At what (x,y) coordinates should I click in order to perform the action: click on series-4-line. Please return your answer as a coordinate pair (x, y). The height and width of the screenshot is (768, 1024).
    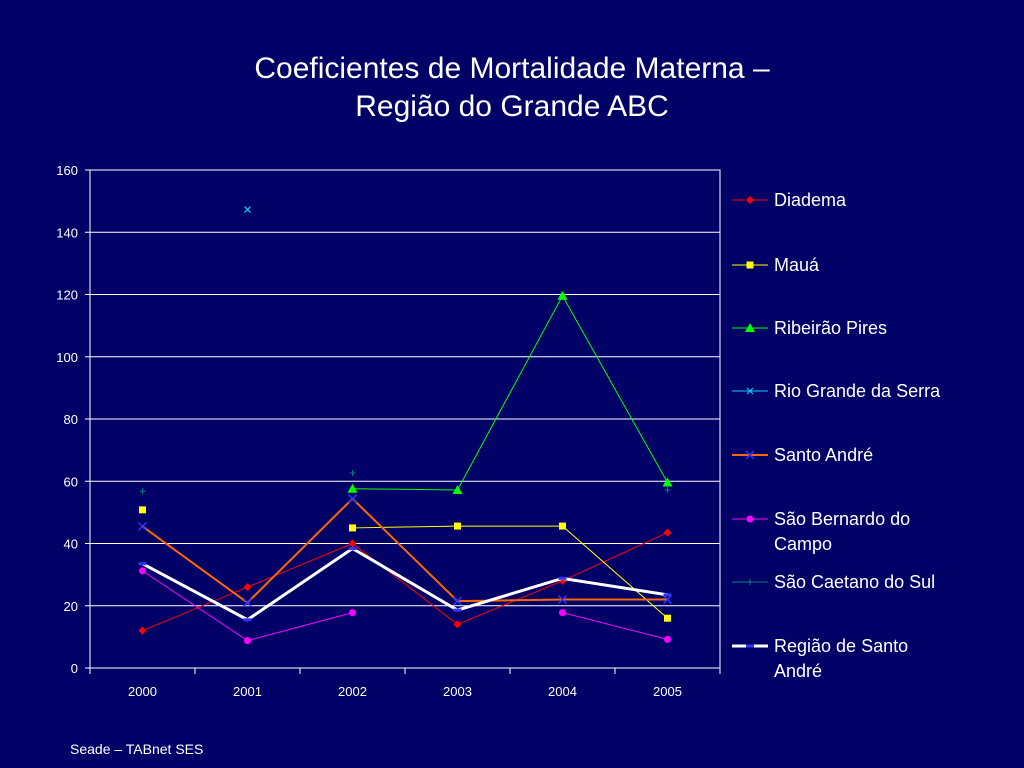
    Looking at the image, I should click on (404, 550).